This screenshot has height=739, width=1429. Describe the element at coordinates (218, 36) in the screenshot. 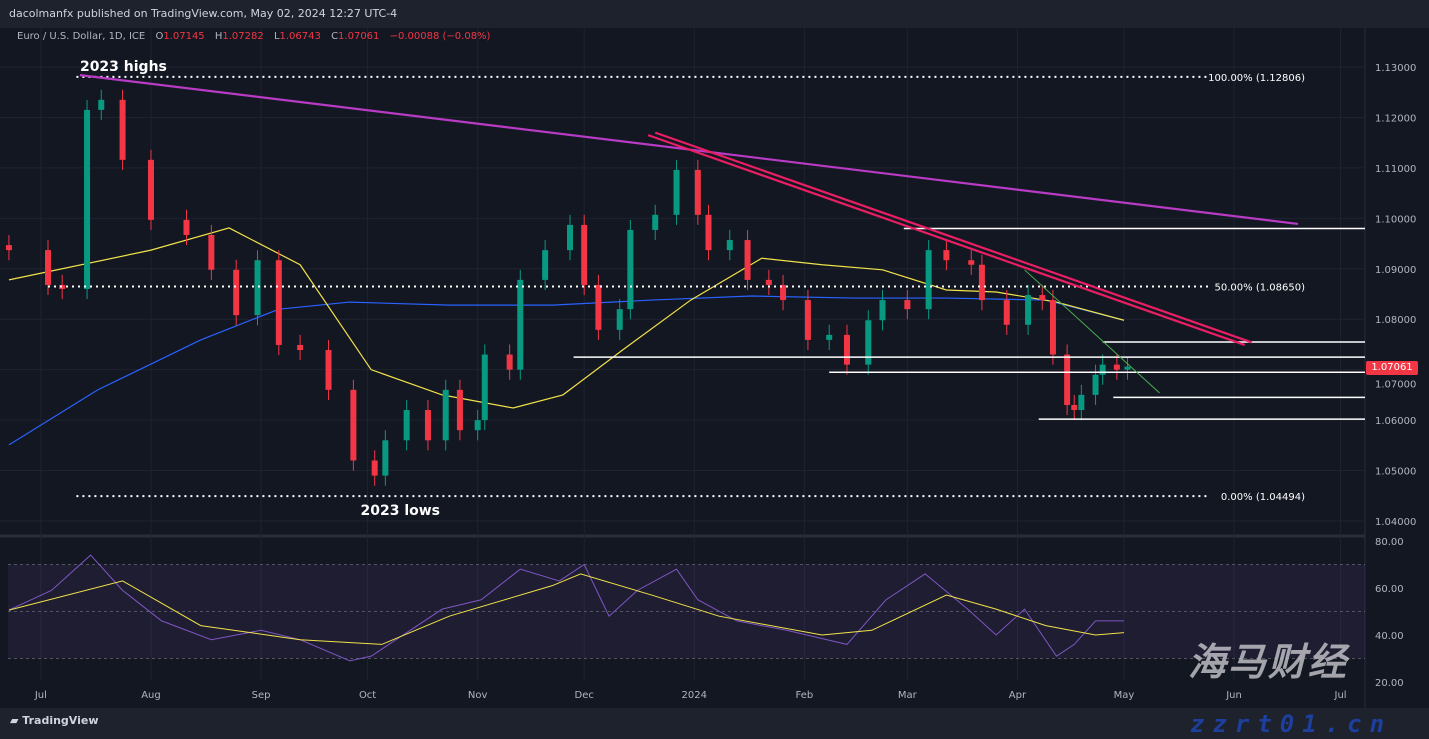

I see `high-label: H` at that location.